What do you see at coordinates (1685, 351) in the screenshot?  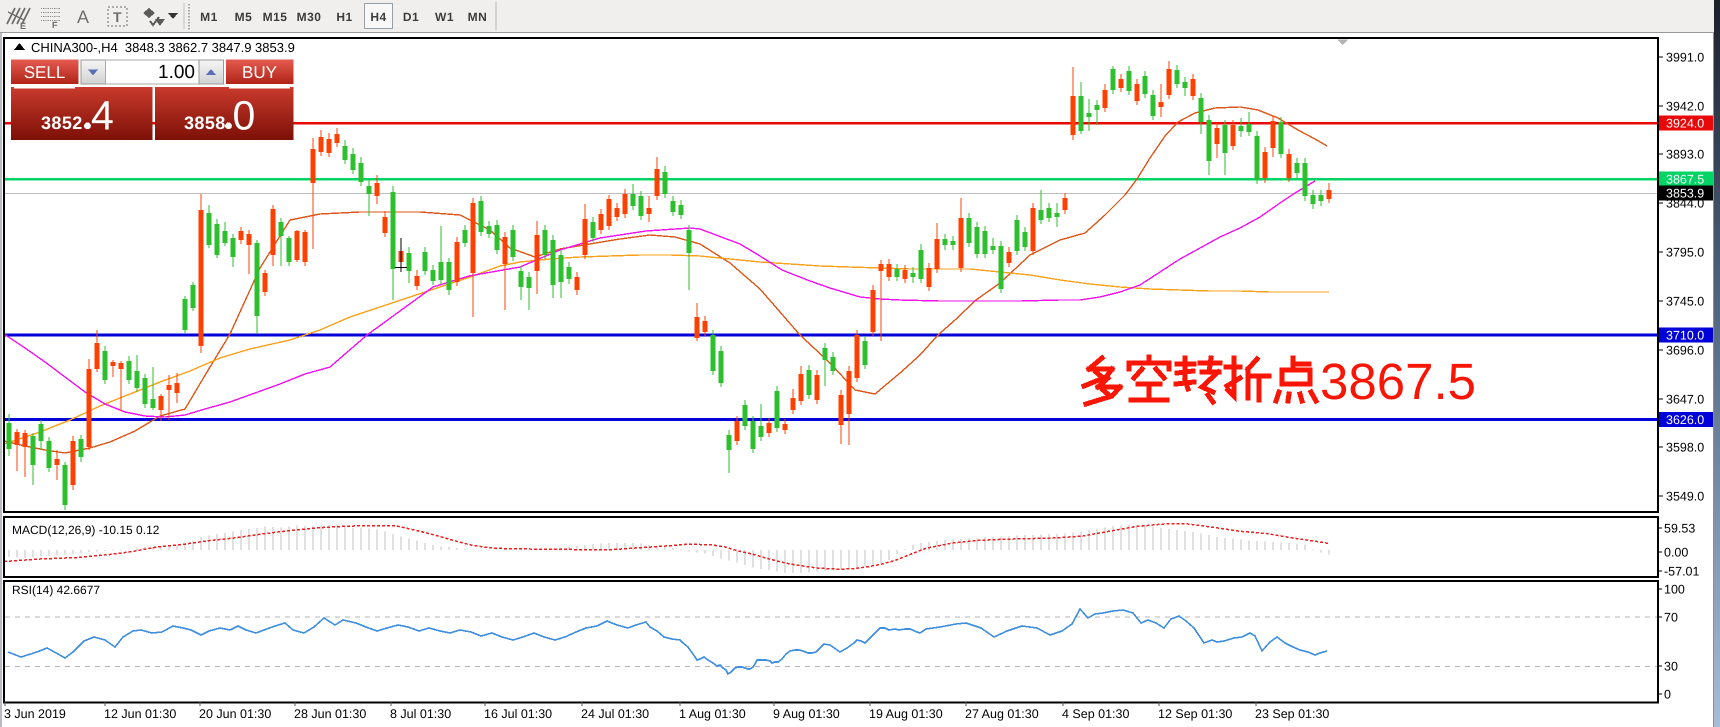 I see `svg-text: 3696.0` at bounding box center [1685, 351].